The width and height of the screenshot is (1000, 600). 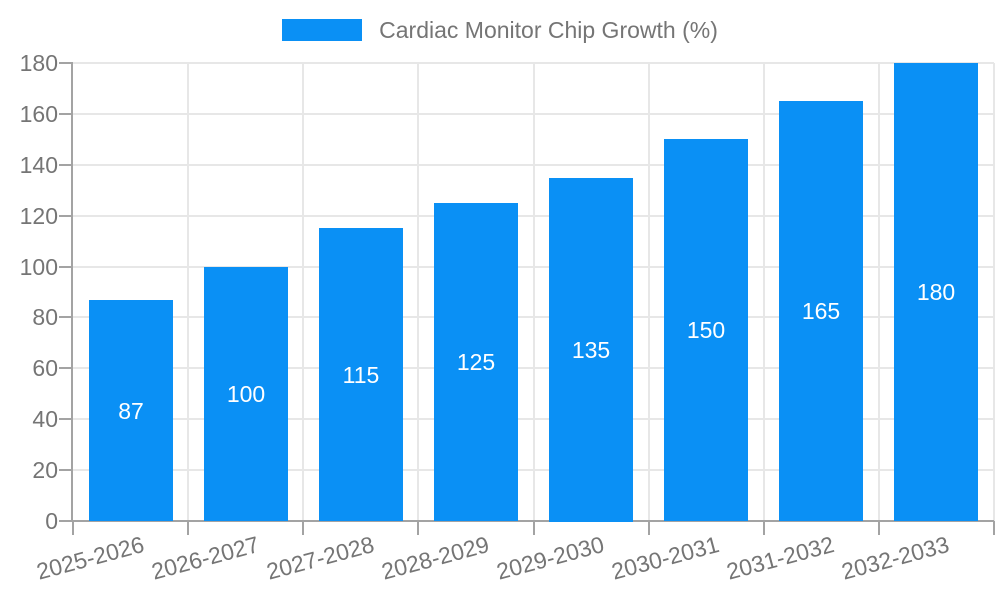 I want to click on bar: 135, so click(x=591, y=350).